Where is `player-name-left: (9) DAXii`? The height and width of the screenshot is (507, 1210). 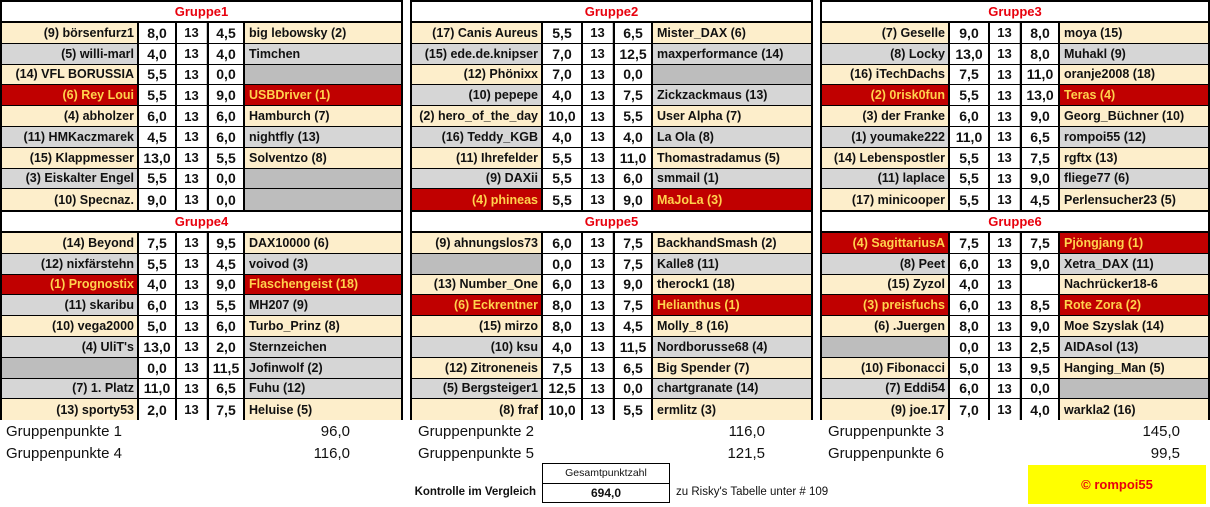
player-name-left: (9) DAXii is located at coordinates (477, 178).